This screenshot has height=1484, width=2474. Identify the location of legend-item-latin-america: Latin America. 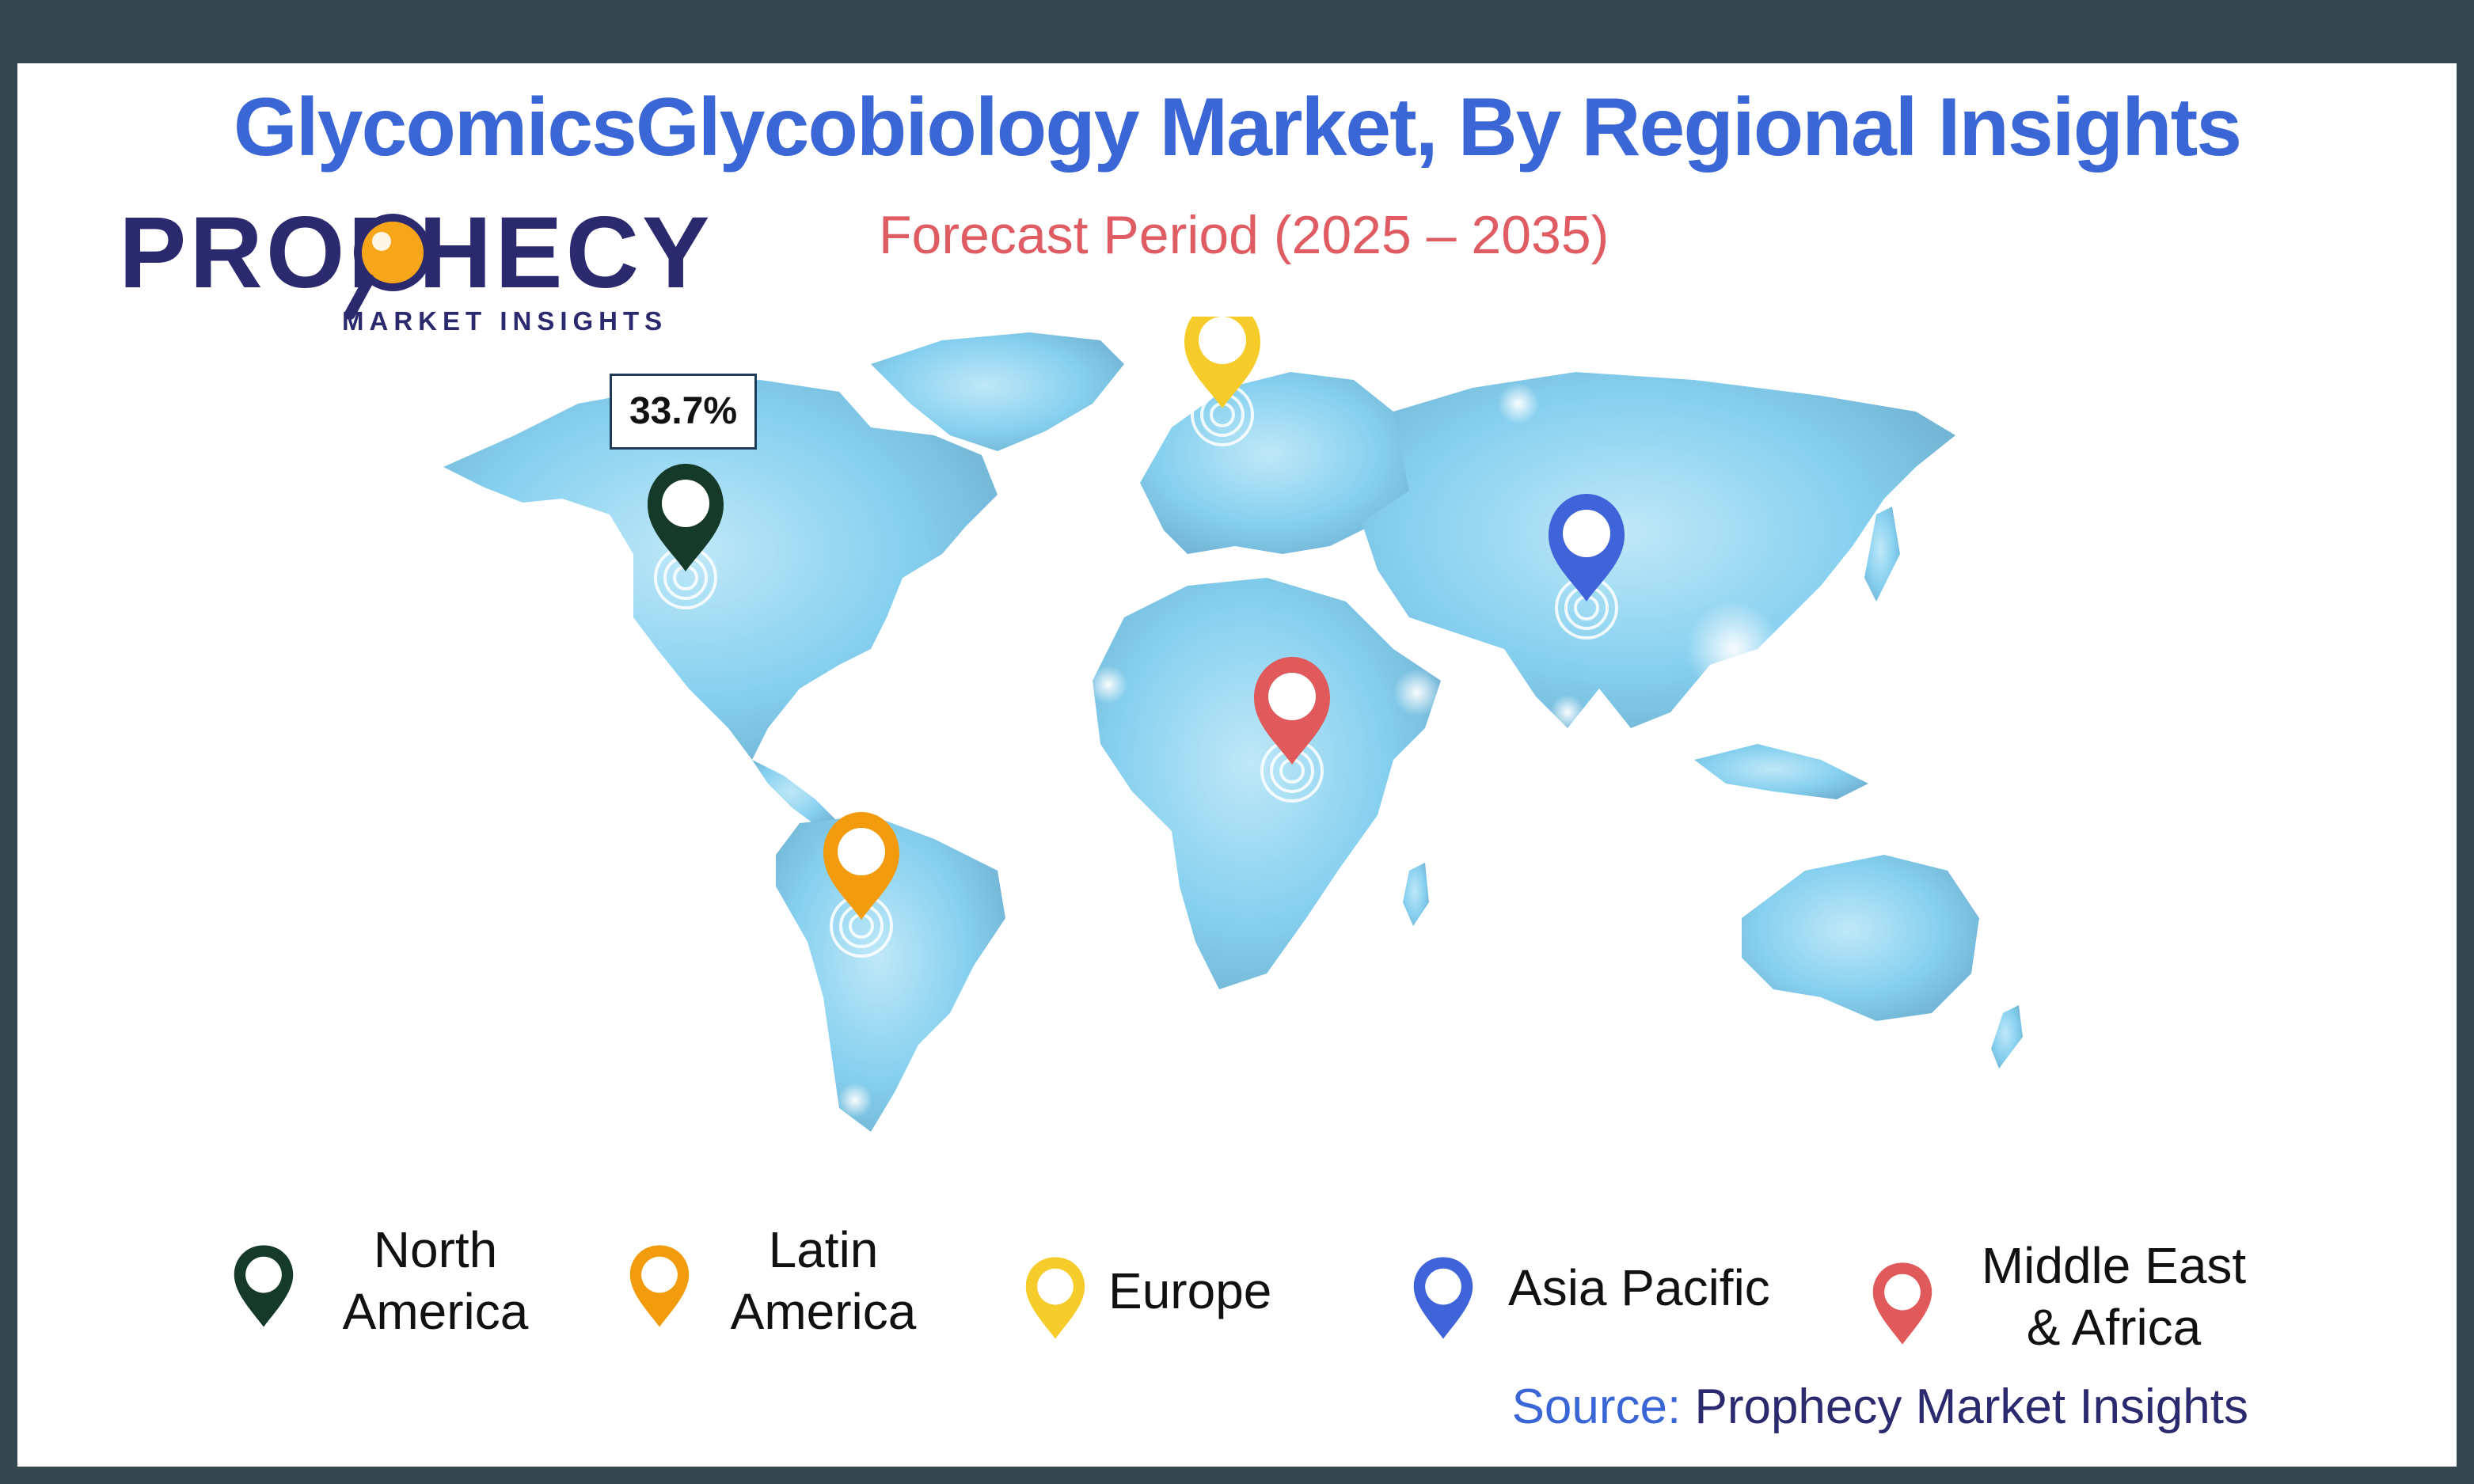
(792, 1294).